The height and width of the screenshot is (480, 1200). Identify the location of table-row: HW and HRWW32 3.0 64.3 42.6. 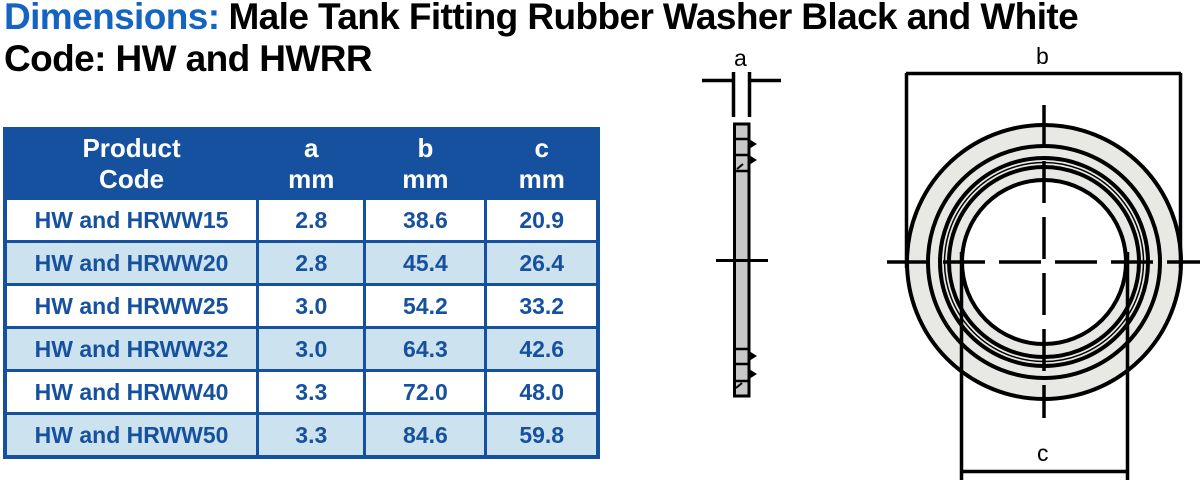
(301, 349).